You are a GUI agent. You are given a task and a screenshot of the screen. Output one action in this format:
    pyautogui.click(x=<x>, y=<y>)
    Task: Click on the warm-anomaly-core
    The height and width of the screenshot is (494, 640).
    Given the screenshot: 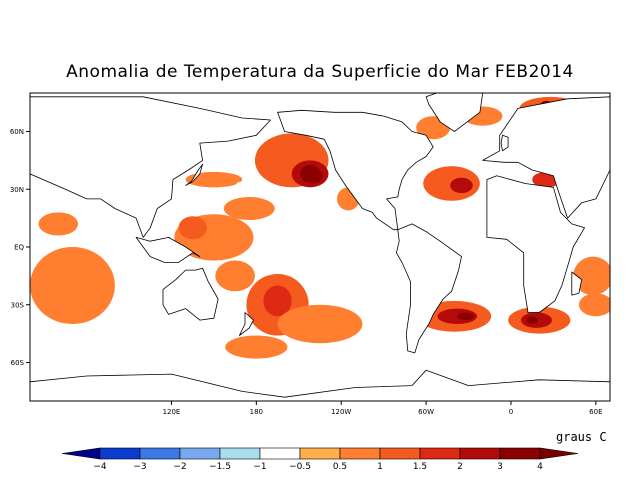 What is the action you would take?
    pyautogui.click(x=310, y=173)
    